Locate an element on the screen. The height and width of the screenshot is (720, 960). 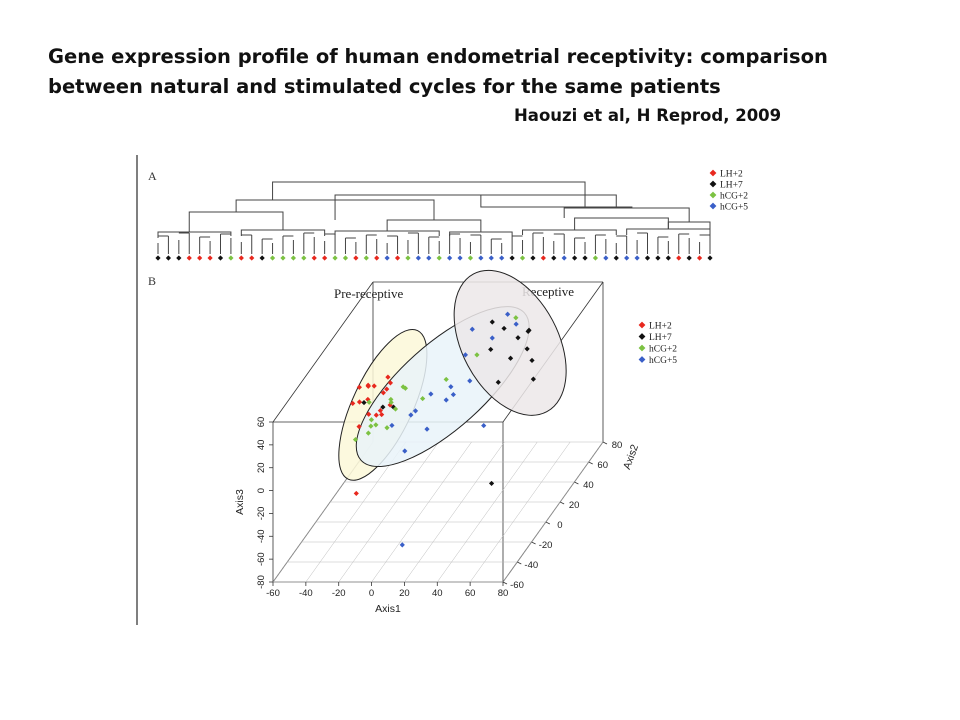
region-label-pre-receptive: Pre-receptive is located at coordinates (369, 293).